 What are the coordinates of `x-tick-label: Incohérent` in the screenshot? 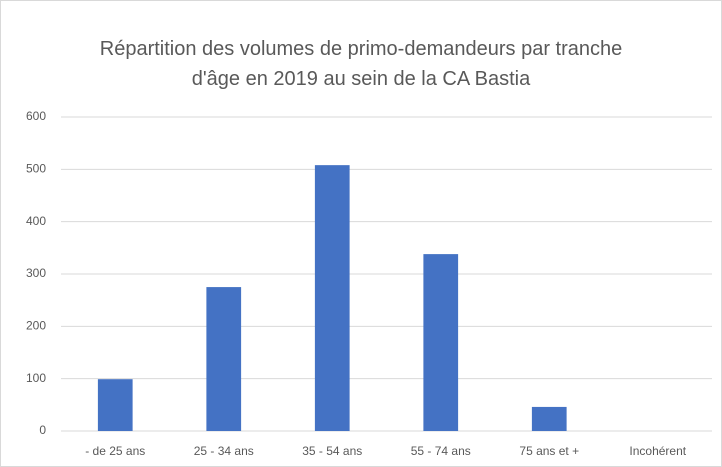 It's located at (657, 451).